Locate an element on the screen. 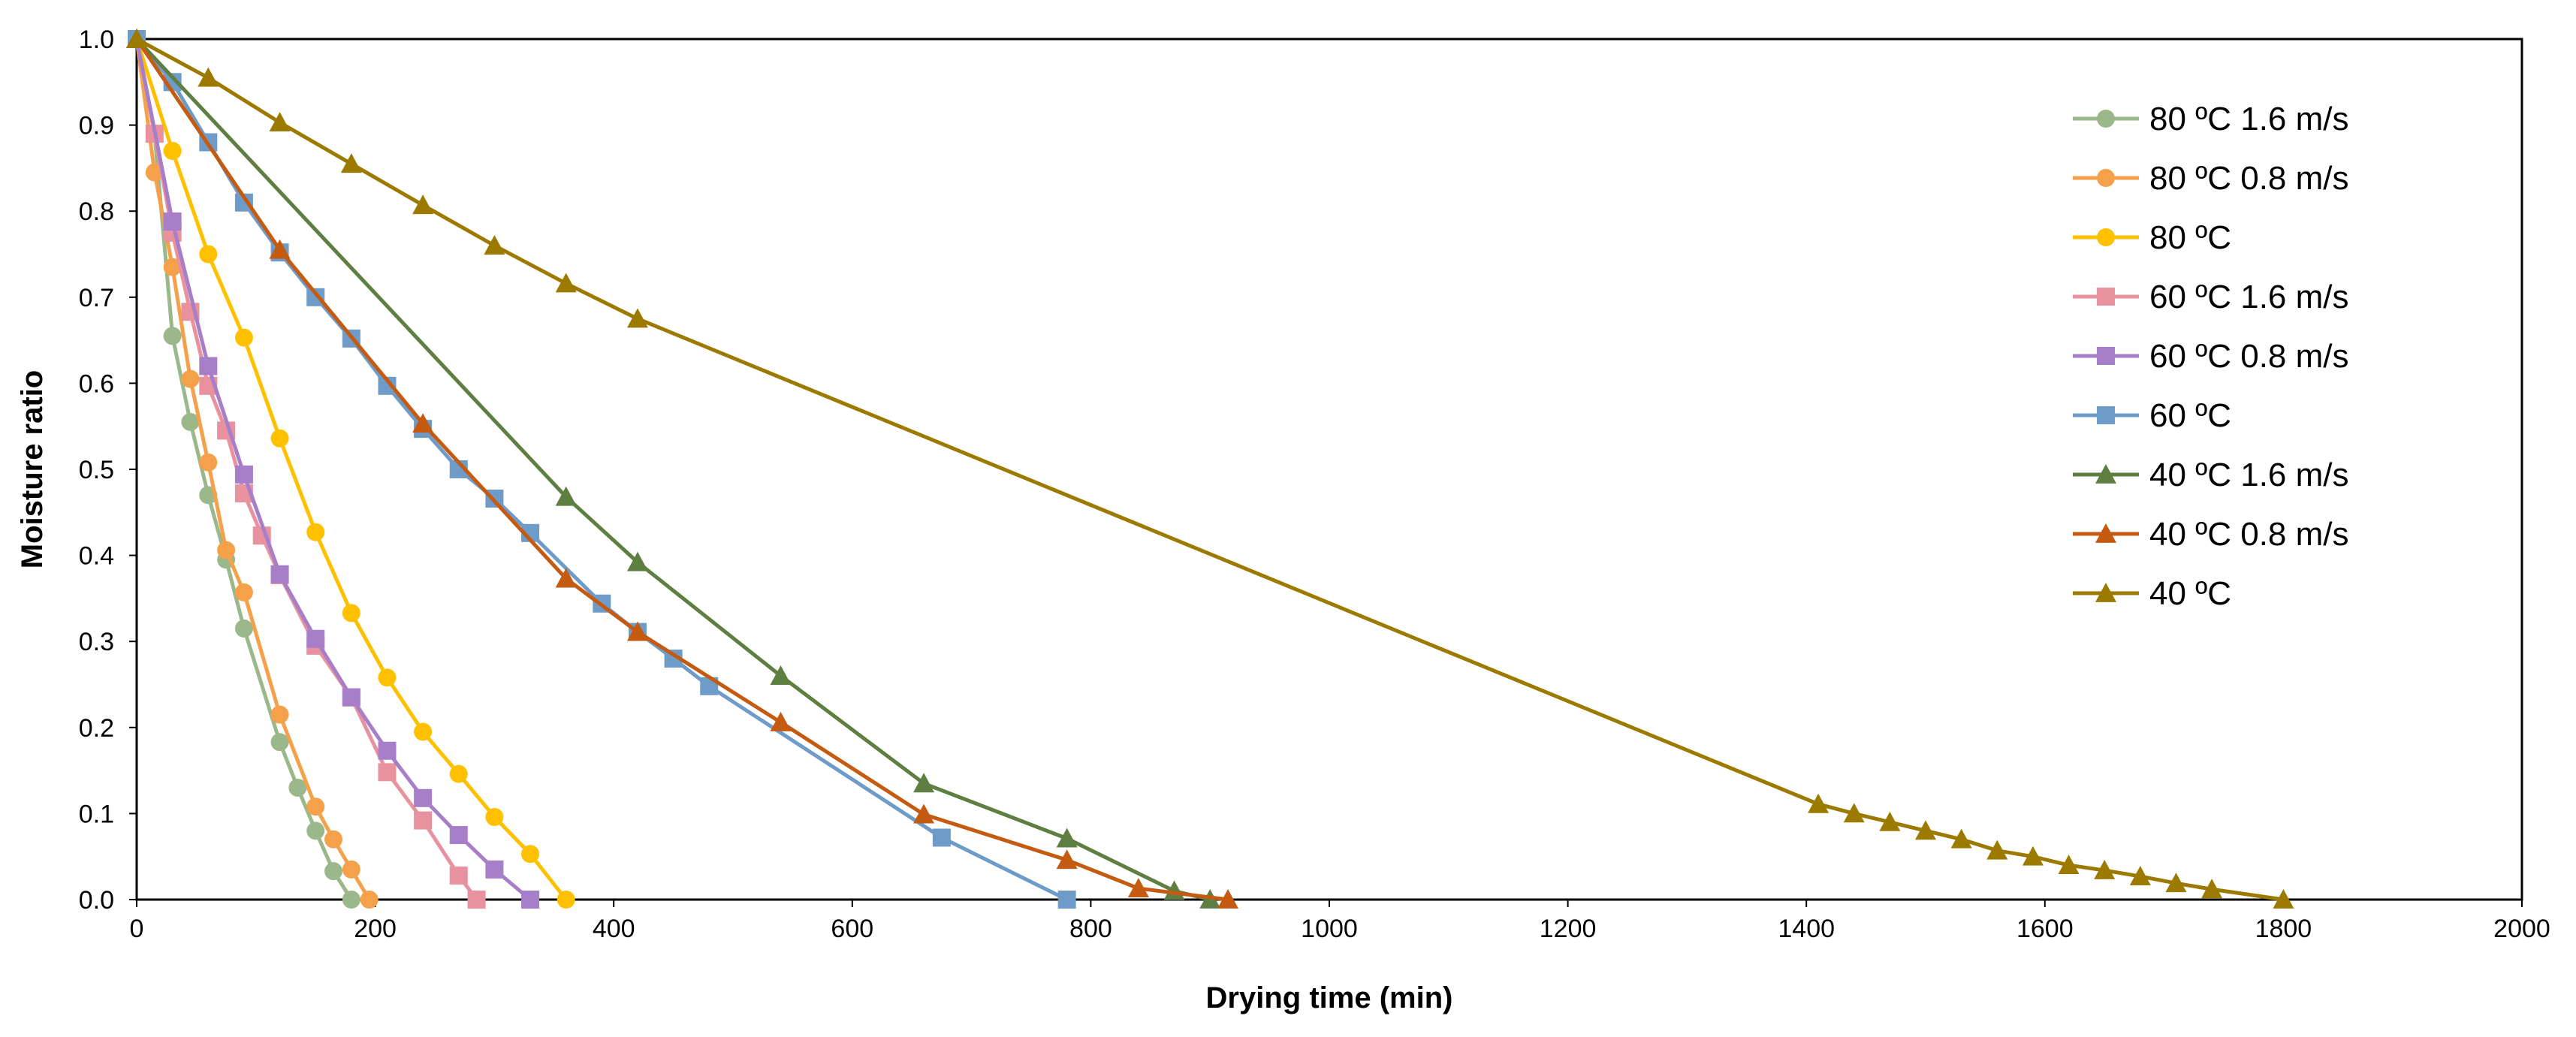  y-tick-label: 0.5 is located at coordinates (97, 470).